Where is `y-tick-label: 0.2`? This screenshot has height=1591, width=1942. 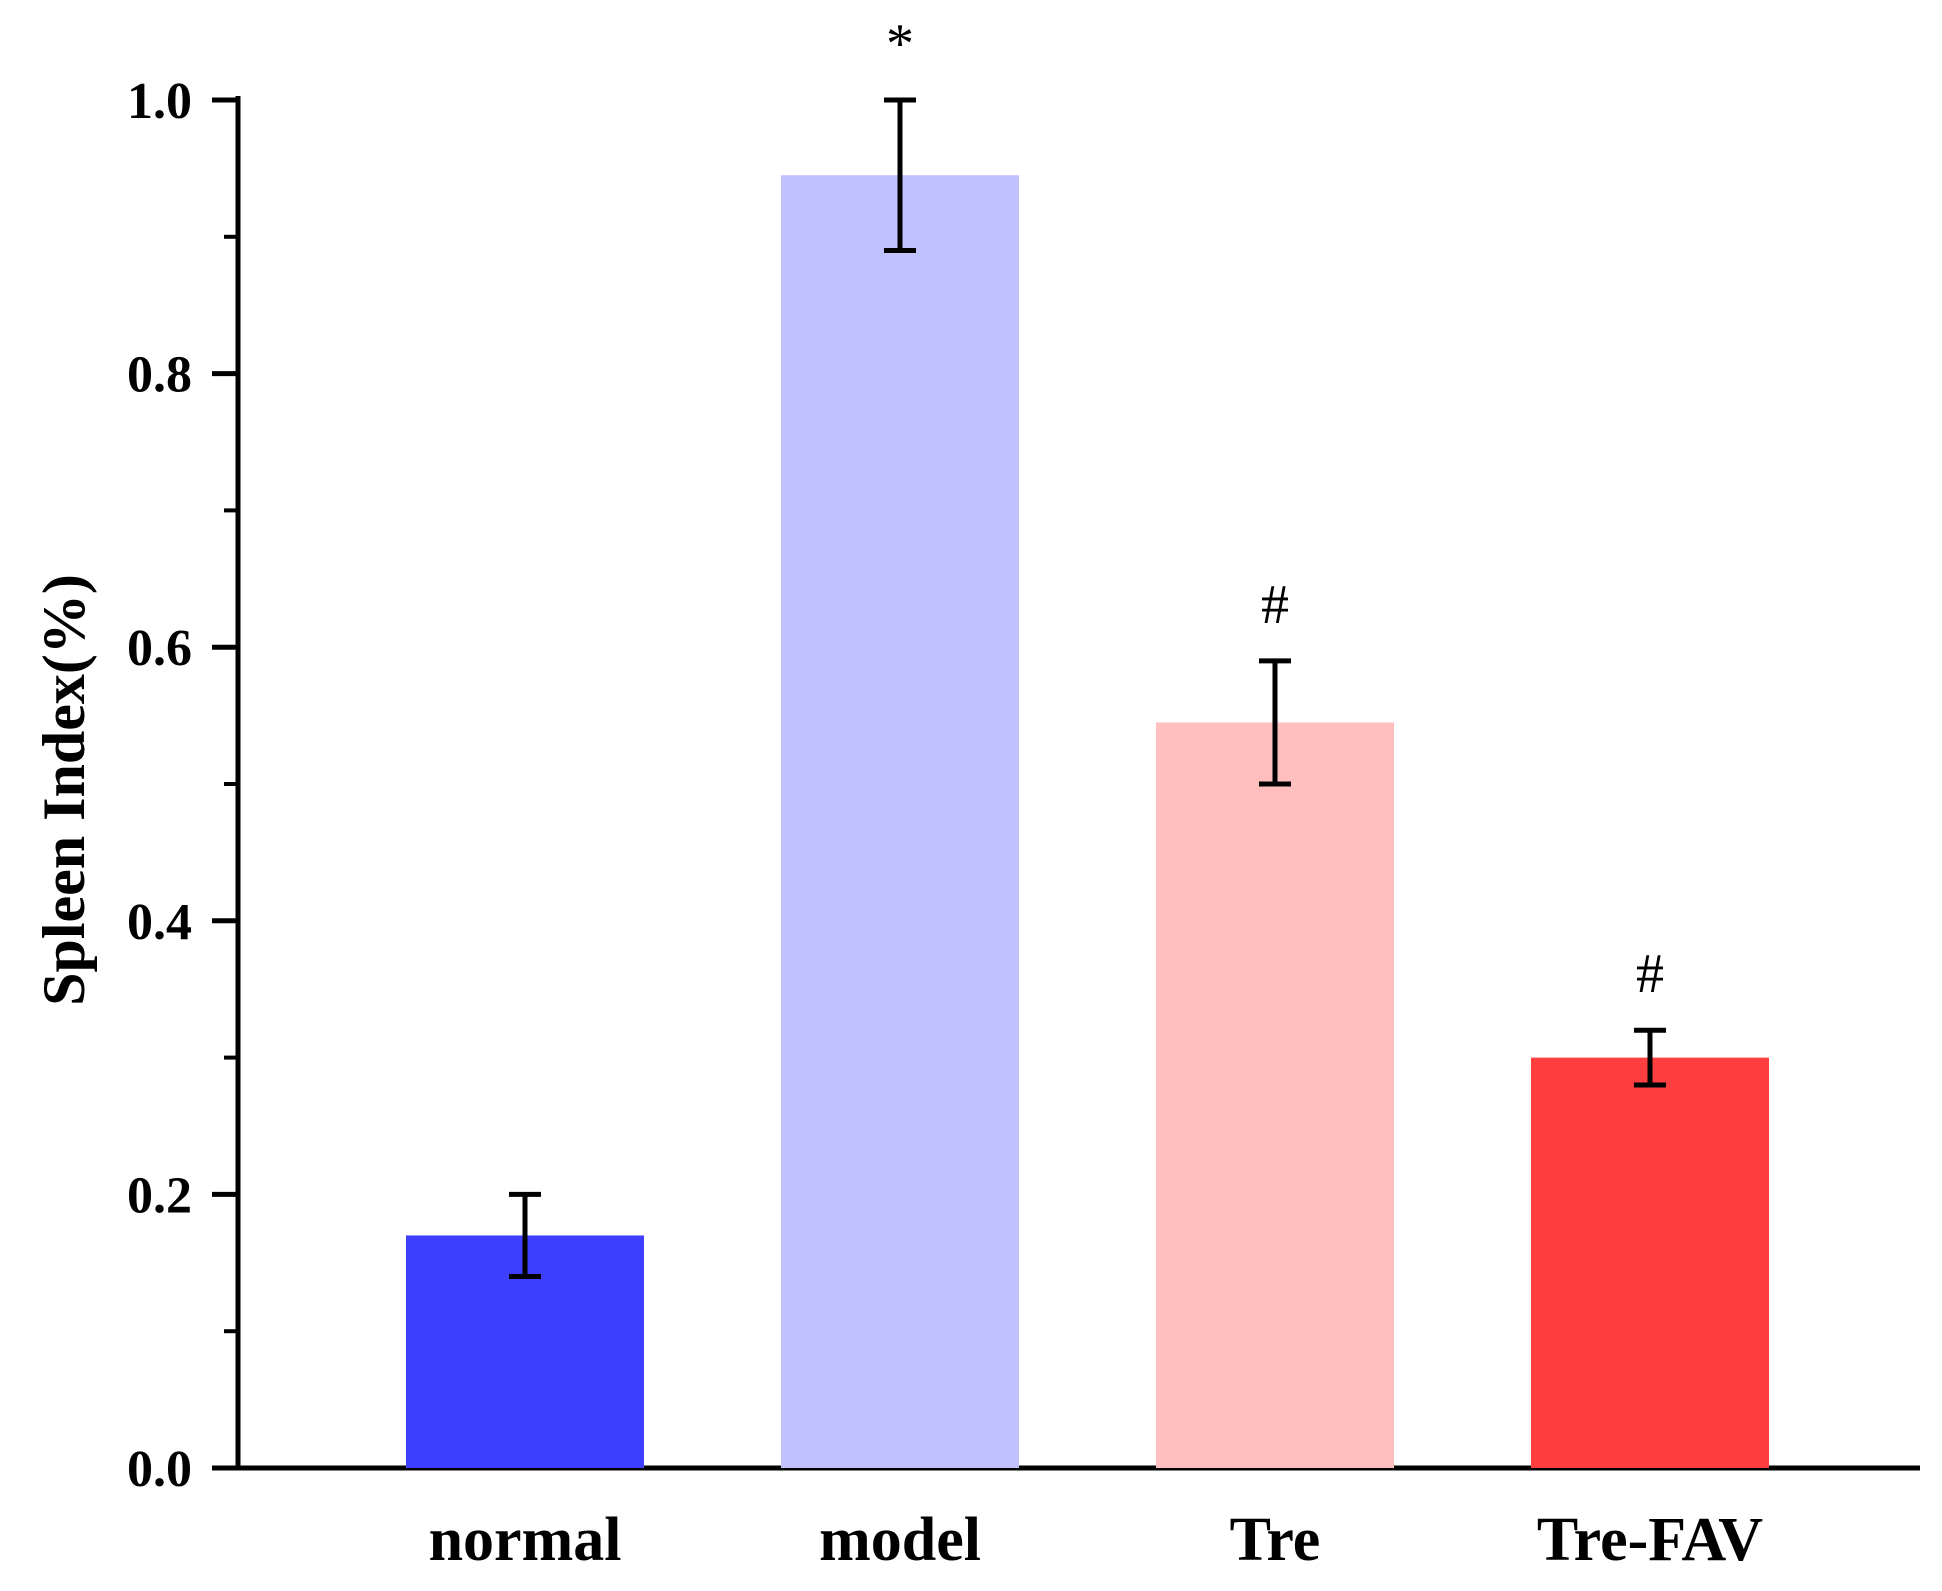
y-tick-label: 0.2 is located at coordinates (159, 1195).